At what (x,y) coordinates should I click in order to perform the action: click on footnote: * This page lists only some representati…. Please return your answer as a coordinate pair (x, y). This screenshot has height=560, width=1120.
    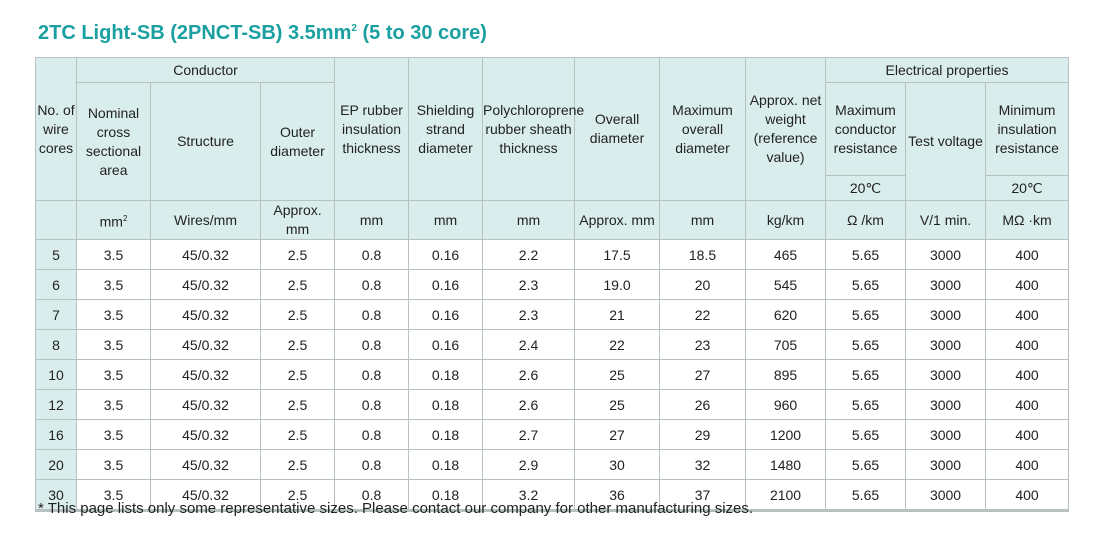
    Looking at the image, I should click on (396, 508).